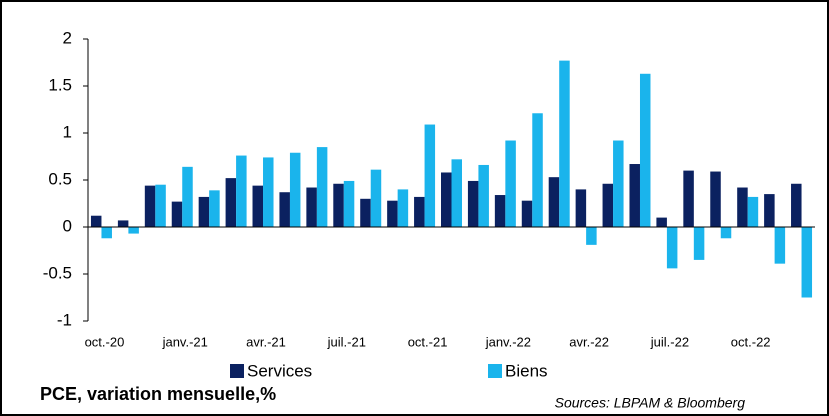 This screenshot has width=829, height=416. What do you see at coordinates (60, 84) in the screenshot?
I see `y-tick-label: 1.5` at bounding box center [60, 84].